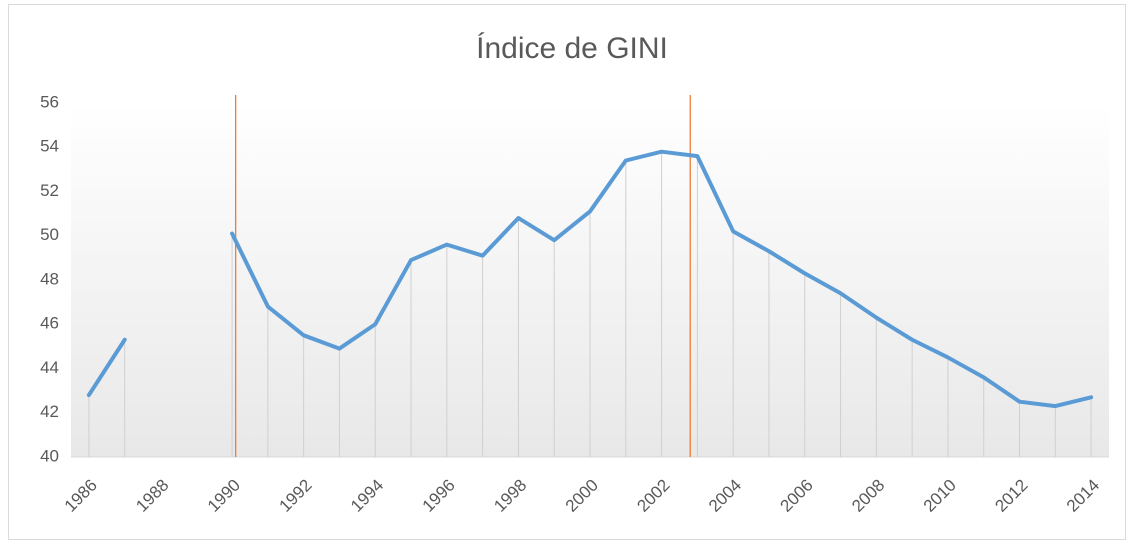 This screenshot has width=1134, height=545. Describe the element at coordinates (49, 411) in the screenshot. I see `y-tick-label: 42` at that location.